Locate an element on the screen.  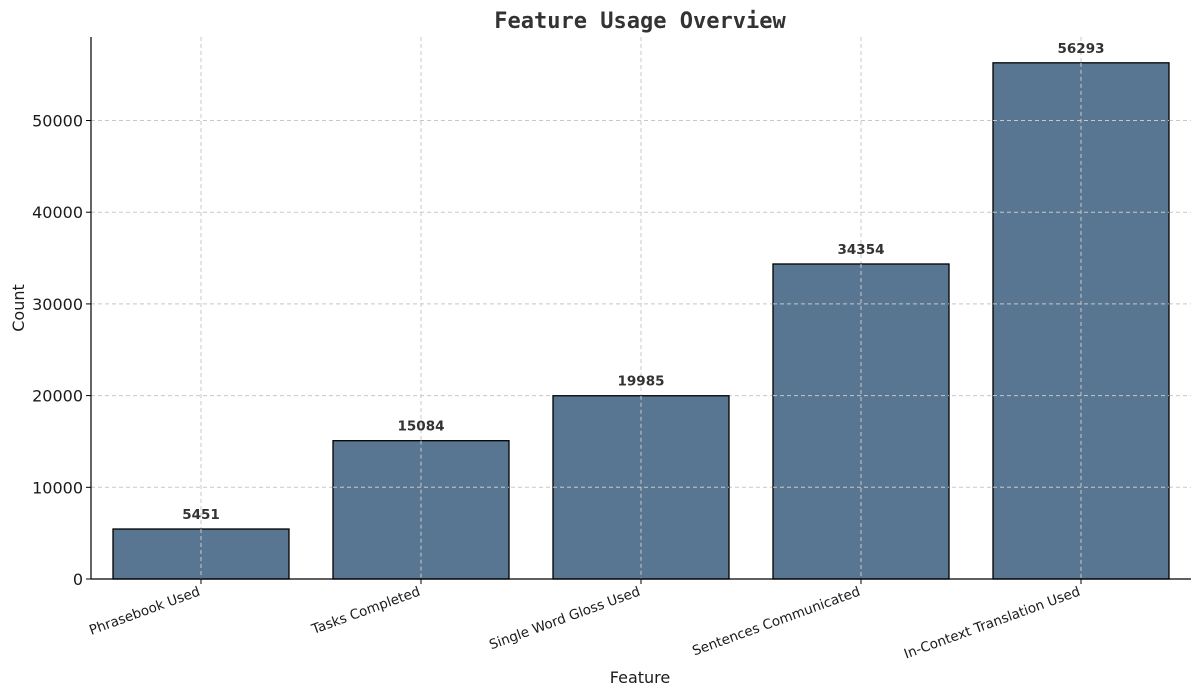
y-tick-label: 0 is located at coordinates (78, 579).